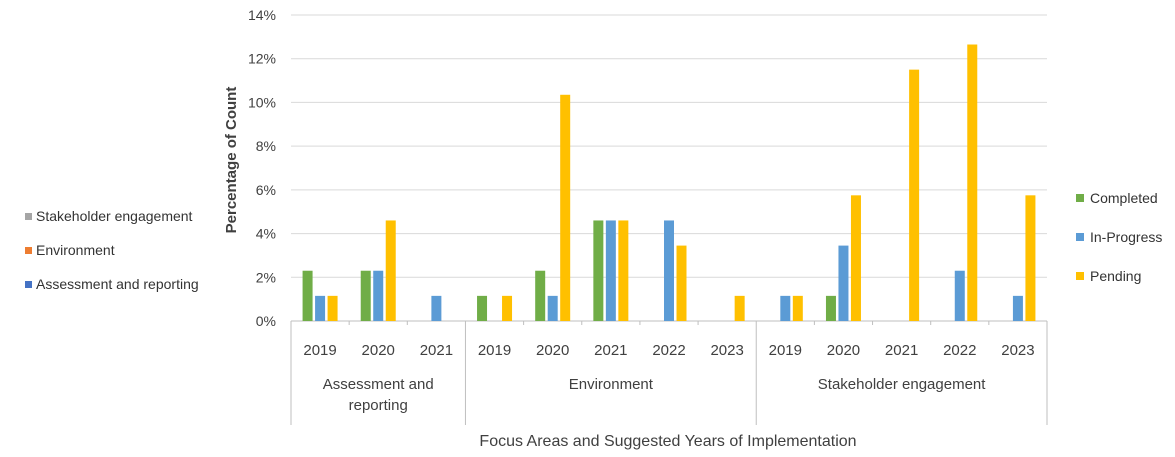 This screenshot has height=457, width=1175. I want to click on y-tick-labels: 0% 2% 4% 6% 8% 10% 12% 14%, so click(262, 168).